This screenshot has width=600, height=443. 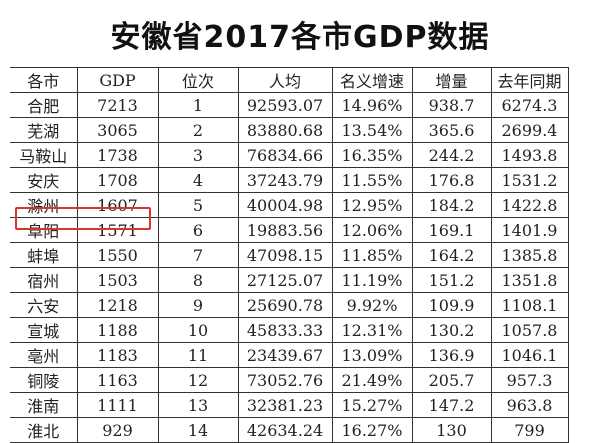 What do you see at coordinates (198, 80) in the screenshot?
I see `column-header: 位次` at bounding box center [198, 80].